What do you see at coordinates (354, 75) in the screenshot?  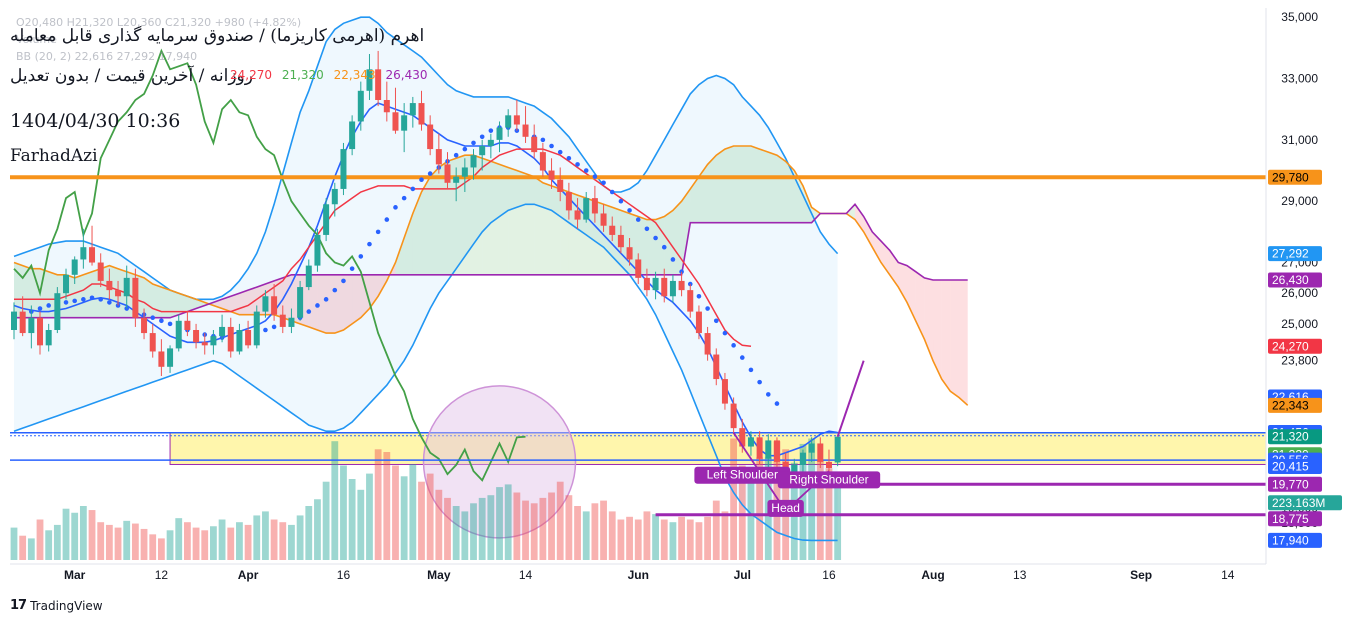 I see `ichimoku-value-2: 22,343` at bounding box center [354, 75].